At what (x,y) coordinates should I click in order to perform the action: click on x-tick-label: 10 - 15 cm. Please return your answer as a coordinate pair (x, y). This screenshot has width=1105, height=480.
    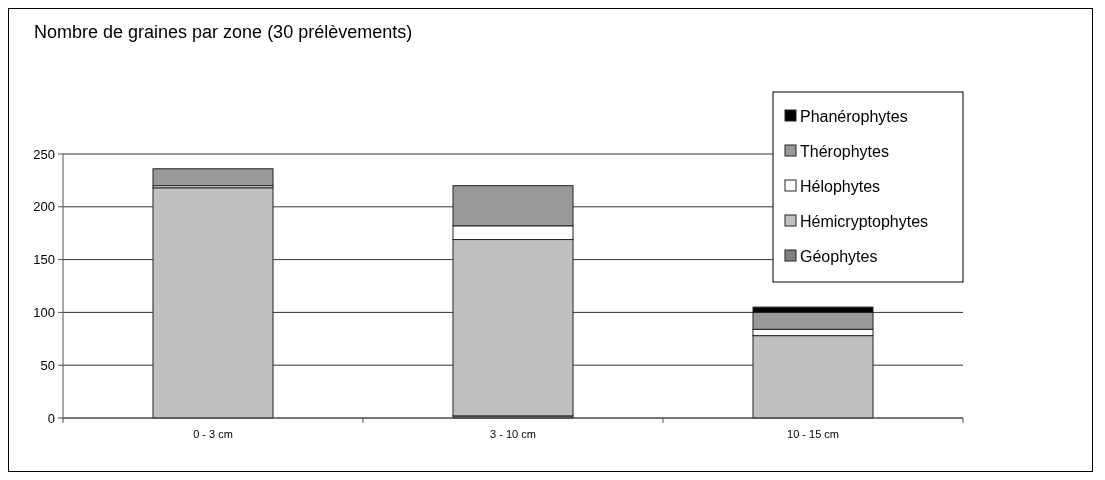
    Looking at the image, I should click on (813, 434).